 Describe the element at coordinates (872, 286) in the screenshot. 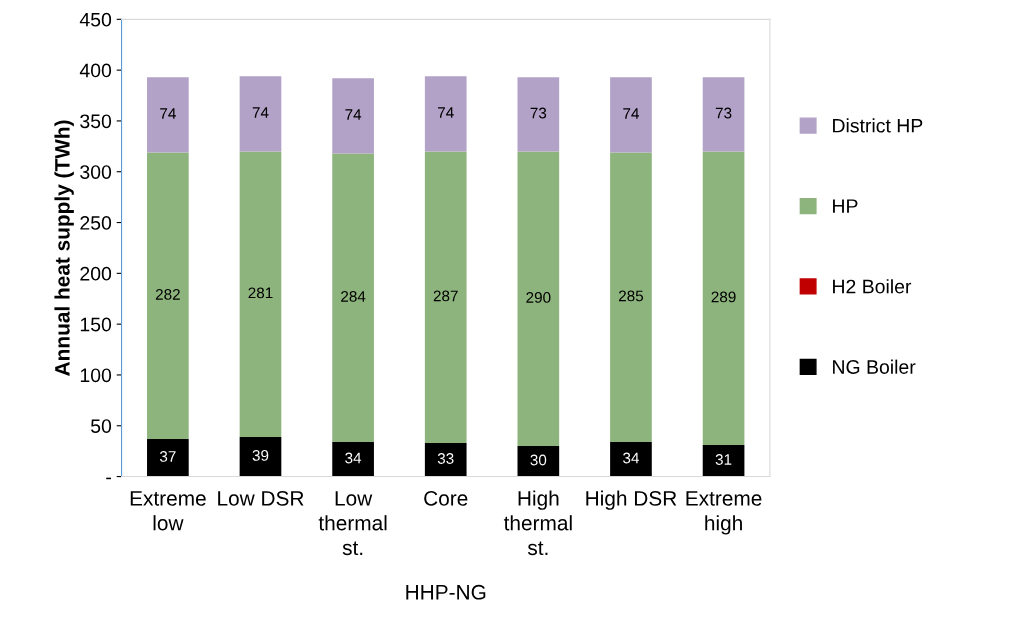

I see `legend-label: H2 Boiler` at that location.